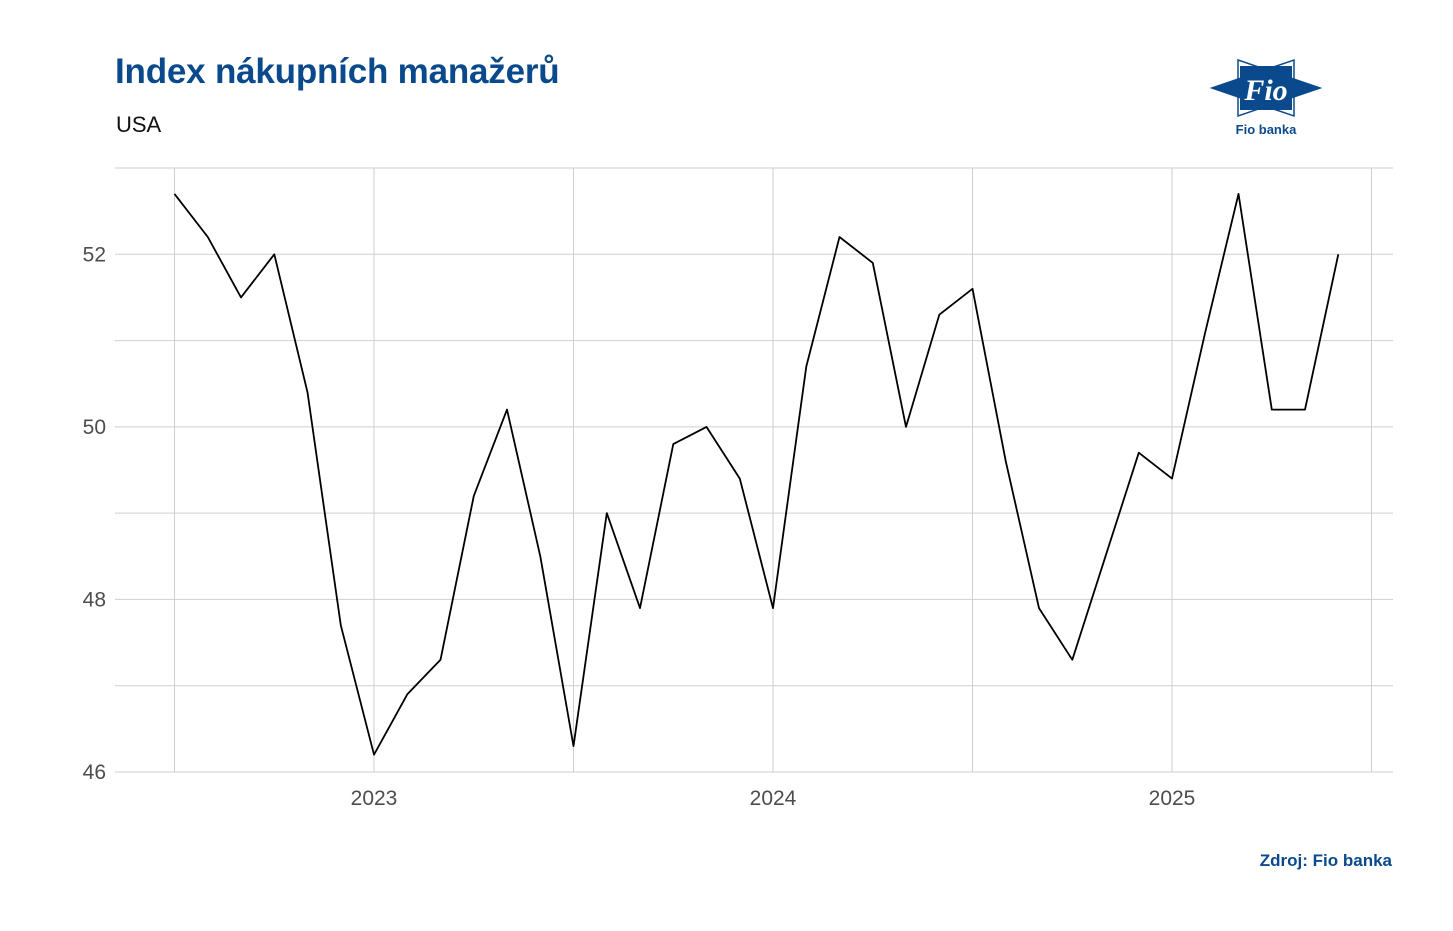  What do you see at coordinates (1172, 798) in the screenshot?
I see `x-tick-label: 2025` at bounding box center [1172, 798].